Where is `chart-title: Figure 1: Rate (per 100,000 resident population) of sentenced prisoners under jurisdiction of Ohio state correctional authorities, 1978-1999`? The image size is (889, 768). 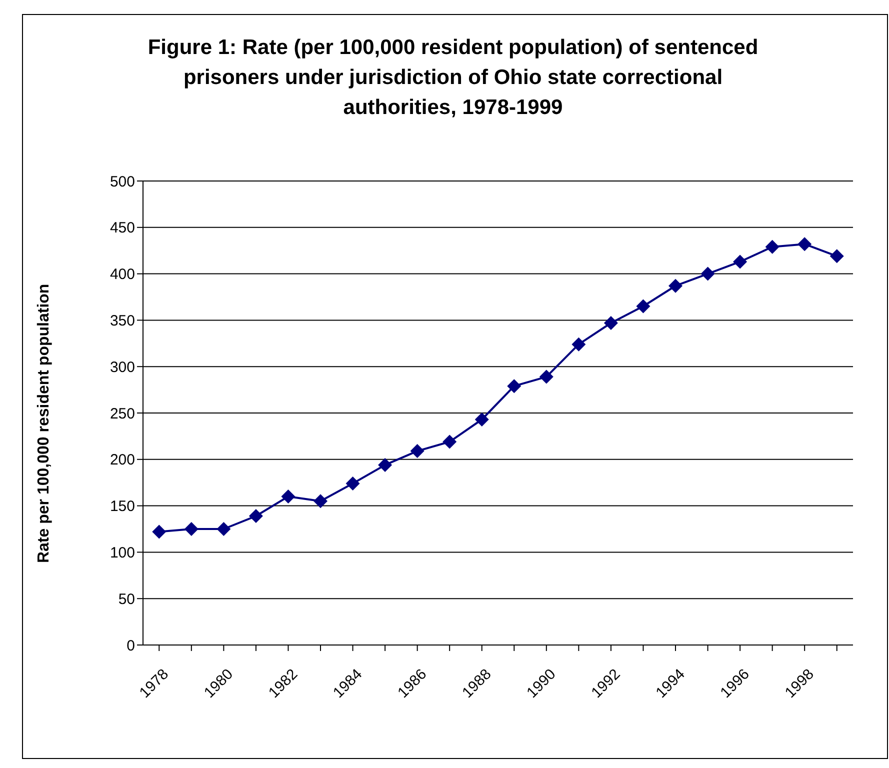
chart-title: Figure 1: Rate (per 100,000 resident population) of sentenced prisoners under jurisdiction of Ohio state correctional authorities, 1978-1999 is located at coordinates (453, 78).